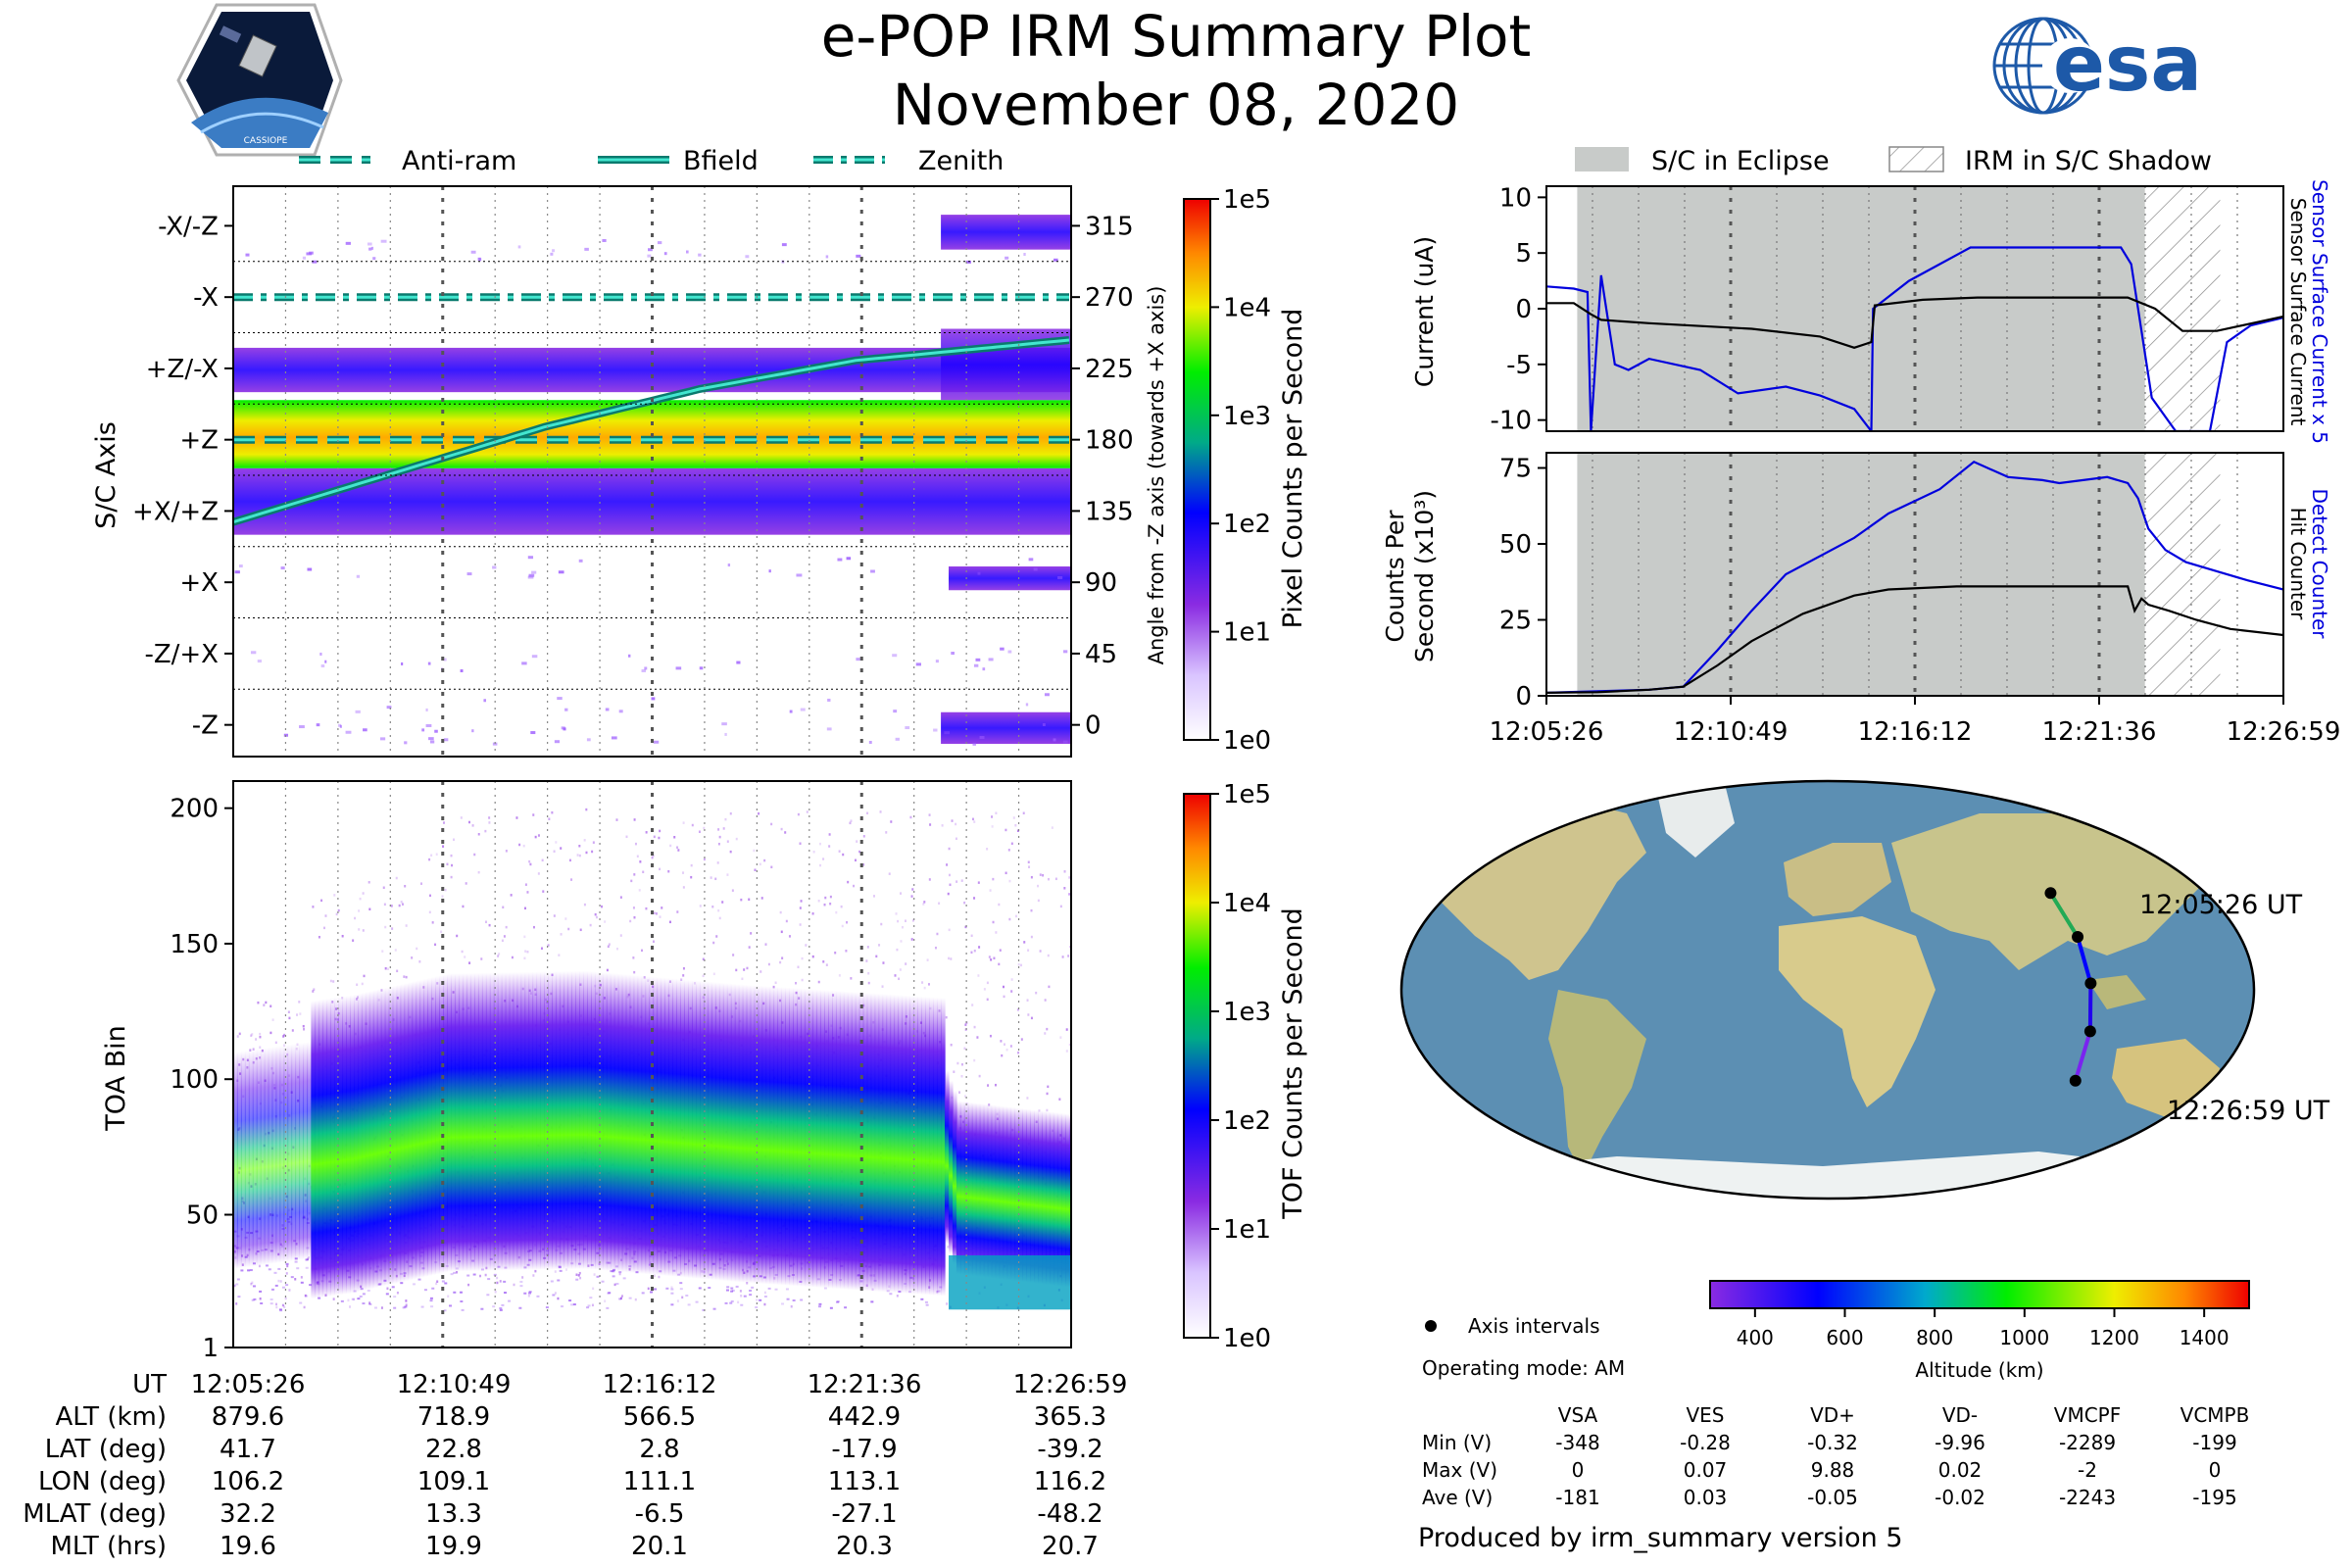 This screenshot has height=1568, width=2352. What do you see at coordinates (2084, 960) in the screenshot?
I see `satellite-track-segment` at bounding box center [2084, 960].